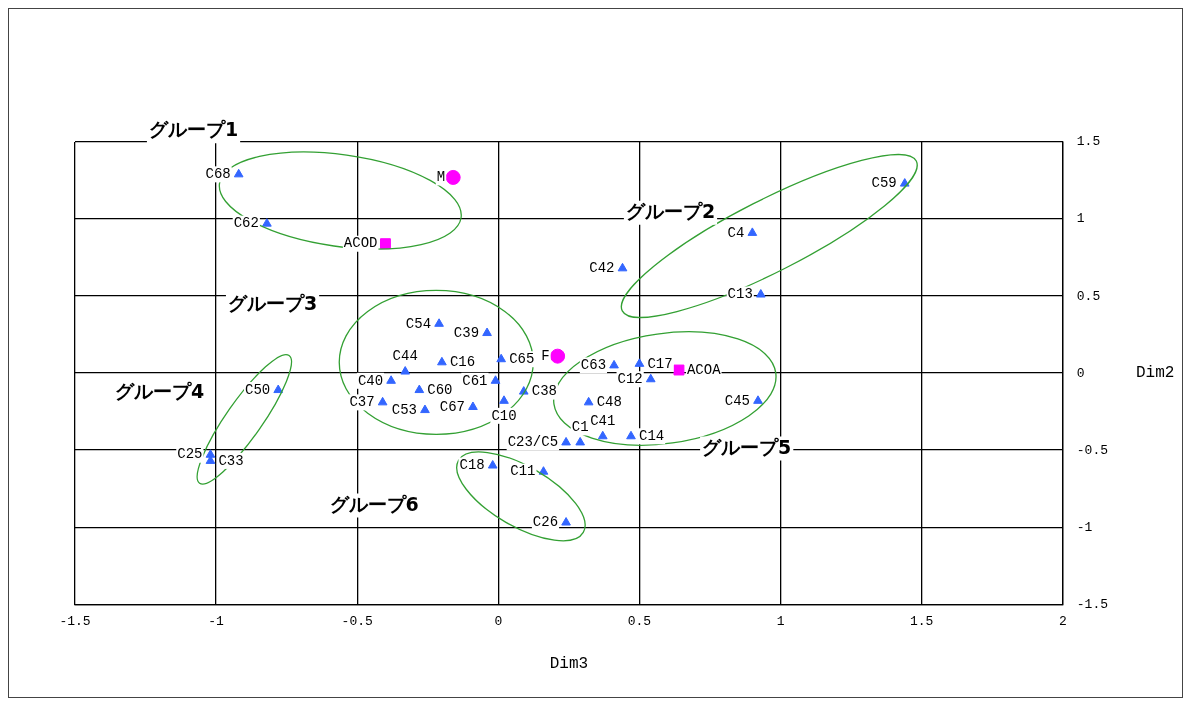 The height and width of the screenshot is (702, 1191). I want to click on annotation: C13, so click(740, 294).